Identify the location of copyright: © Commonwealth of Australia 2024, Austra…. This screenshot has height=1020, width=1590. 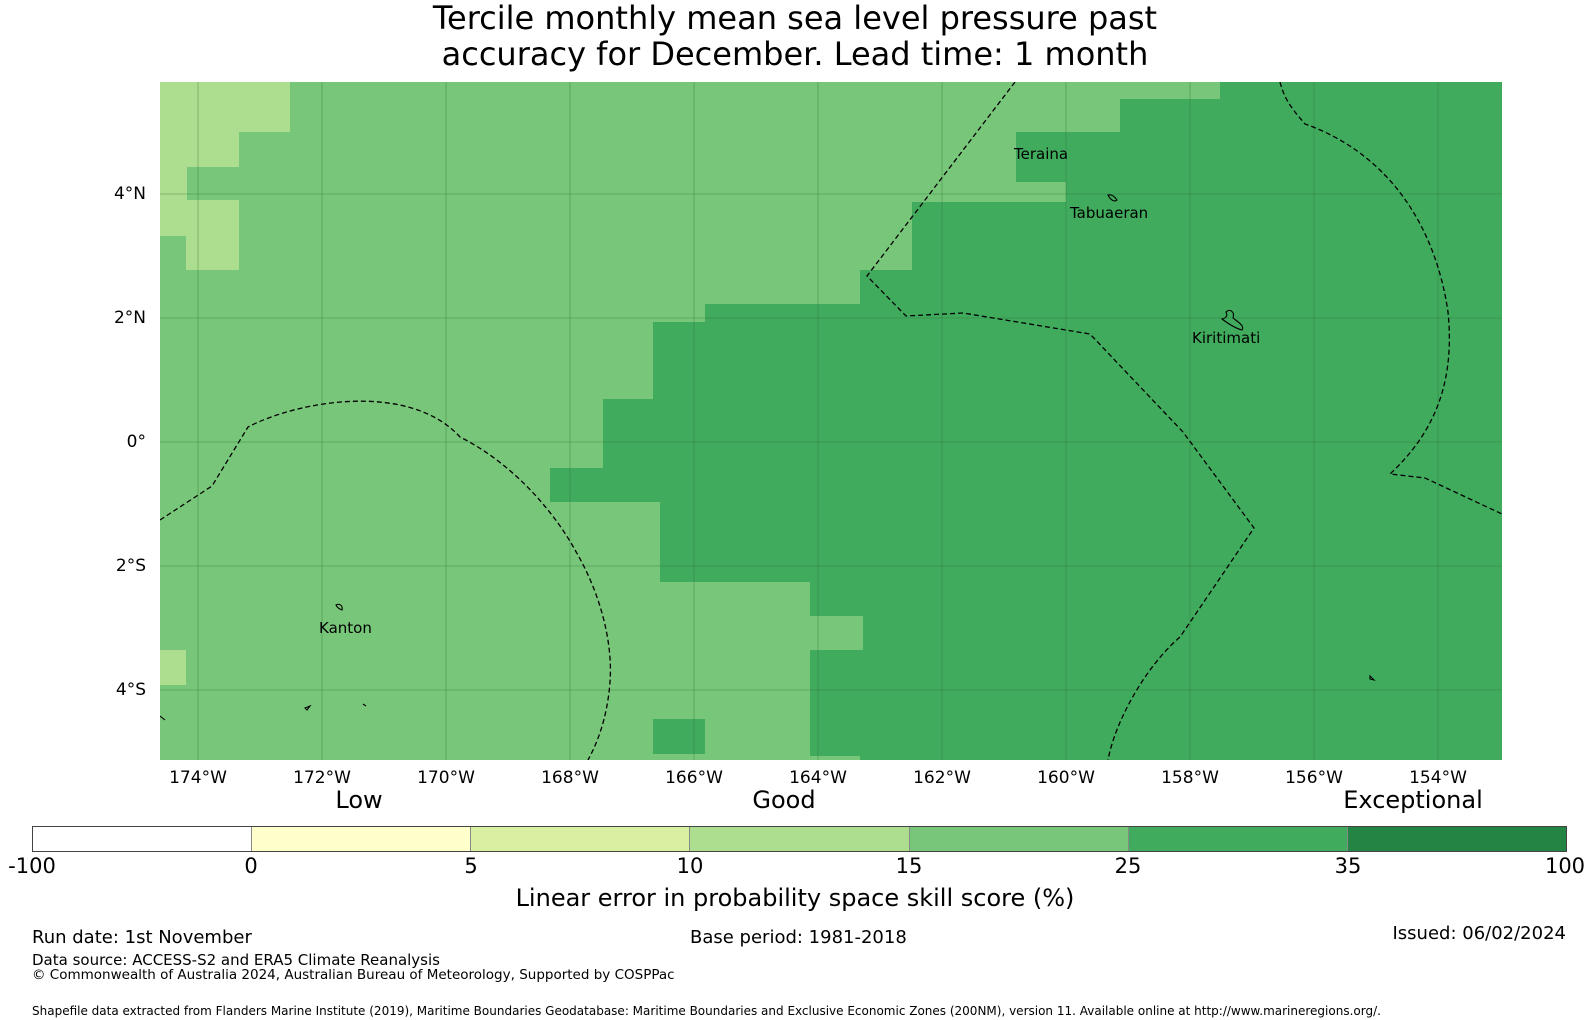
(353, 975).